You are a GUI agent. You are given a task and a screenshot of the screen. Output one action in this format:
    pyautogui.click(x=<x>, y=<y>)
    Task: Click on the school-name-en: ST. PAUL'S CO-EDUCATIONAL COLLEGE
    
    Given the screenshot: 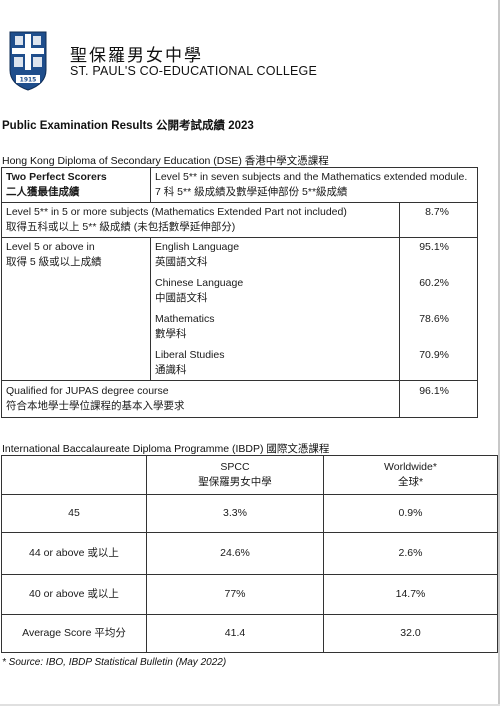 What is the action you would take?
    pyautogui.click(x=194, y=71)
    